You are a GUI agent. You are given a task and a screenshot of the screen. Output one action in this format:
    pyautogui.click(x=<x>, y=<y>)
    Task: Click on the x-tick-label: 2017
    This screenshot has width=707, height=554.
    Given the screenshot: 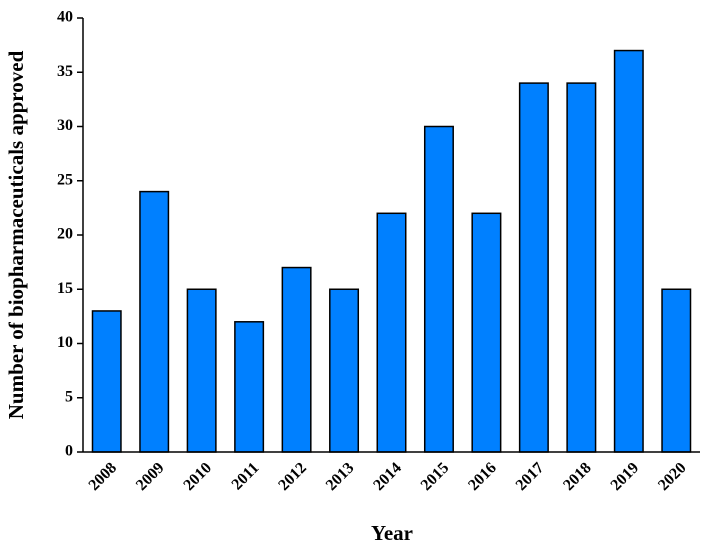 What is the action you would take?
    pyautogui.click(x=530, y=476)
    